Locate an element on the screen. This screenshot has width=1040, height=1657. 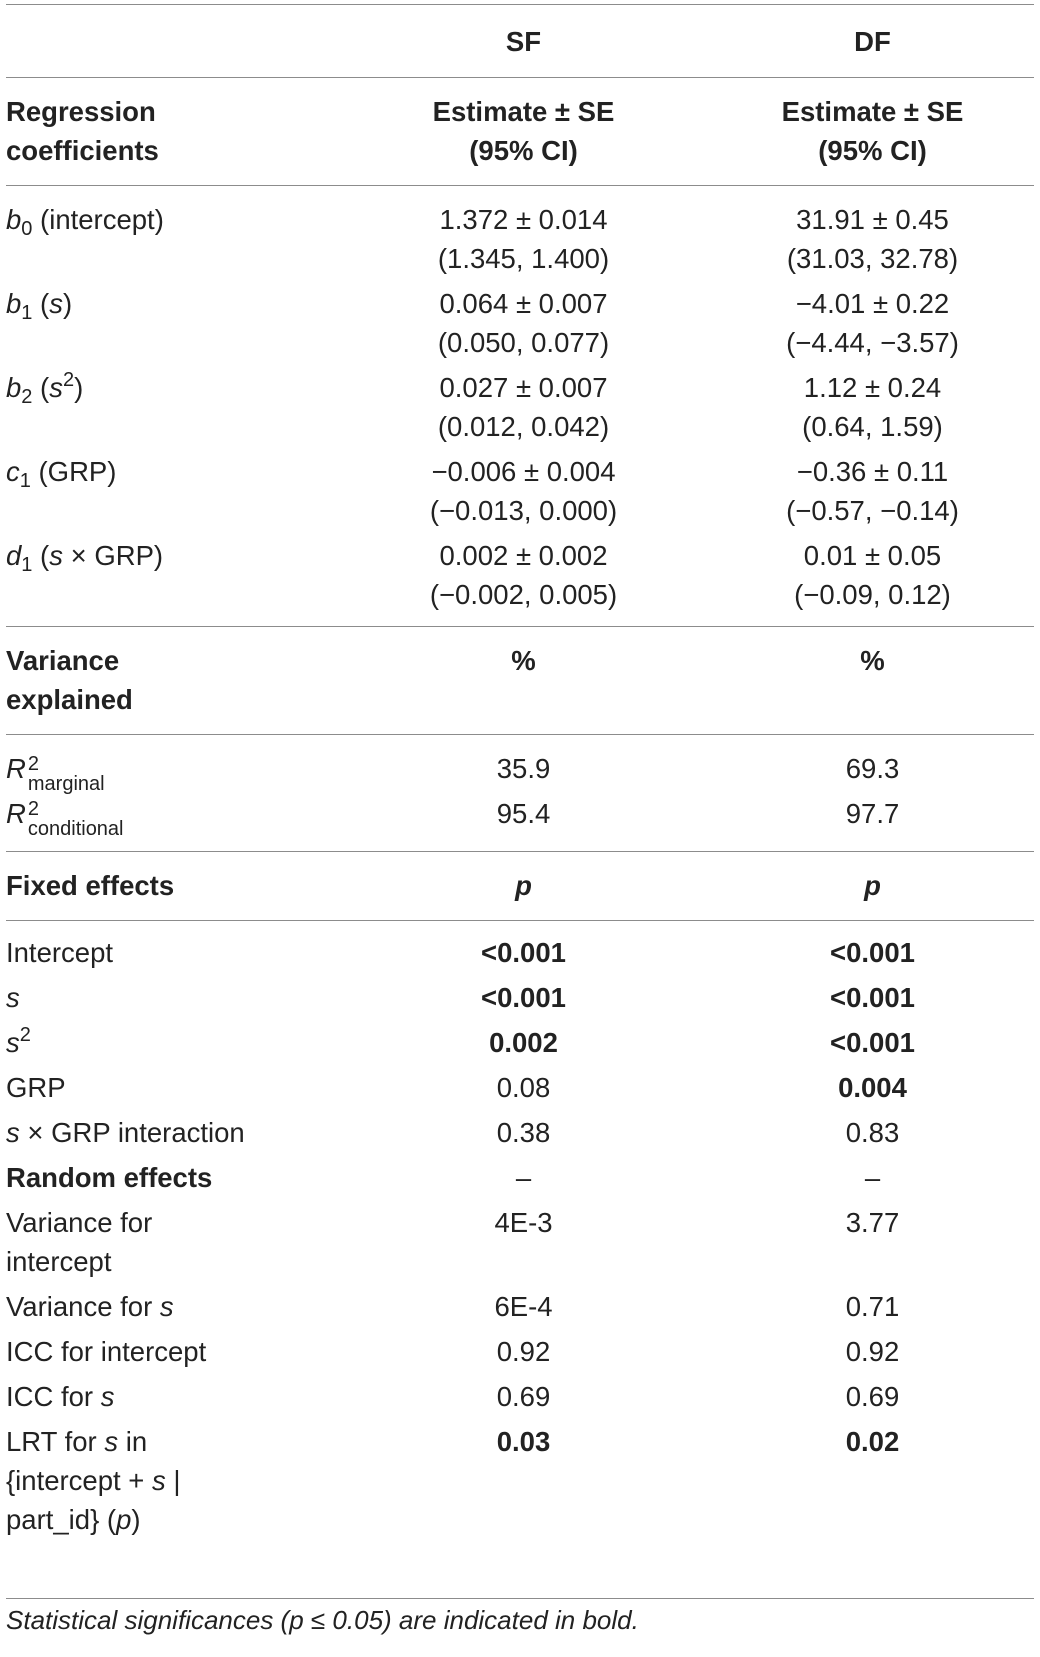
sf-value: 95.4 is located at coordinates (523, 823).